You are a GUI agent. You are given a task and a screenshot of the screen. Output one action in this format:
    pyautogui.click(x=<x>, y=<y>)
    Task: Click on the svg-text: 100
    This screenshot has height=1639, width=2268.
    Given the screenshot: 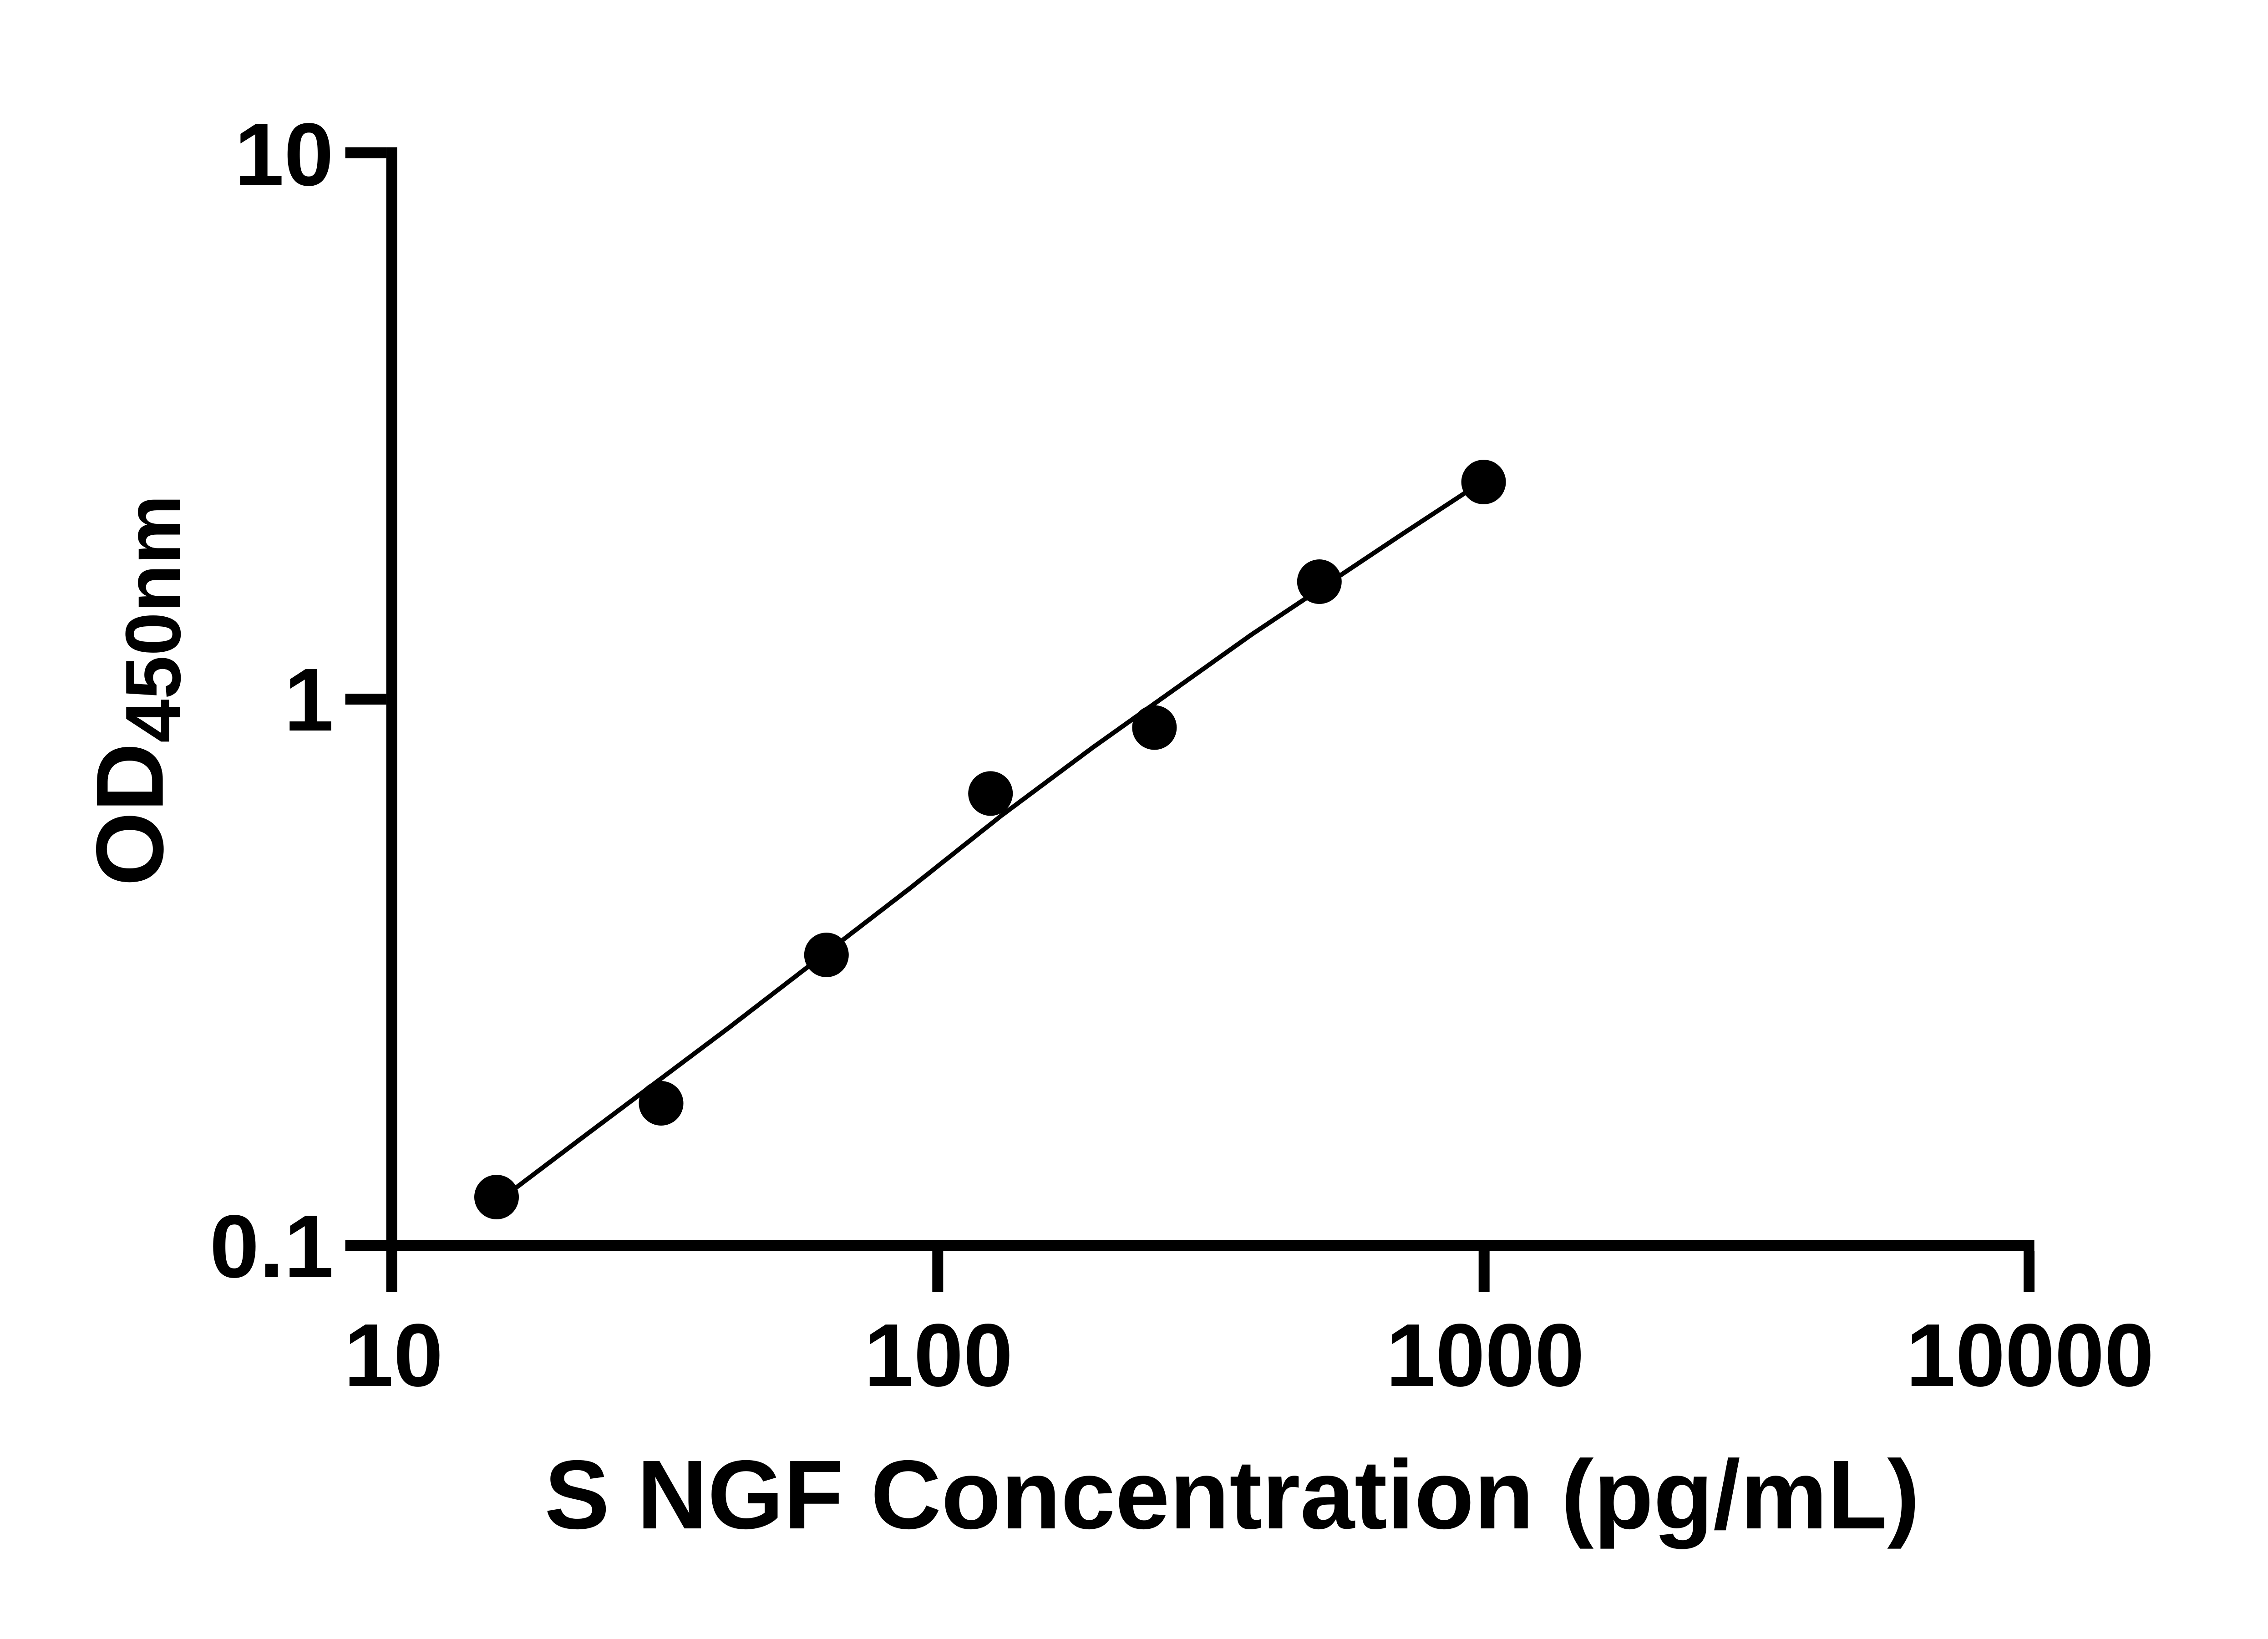 What is the action you would take?
    pyautogui.click(x=938, y=1355)
    